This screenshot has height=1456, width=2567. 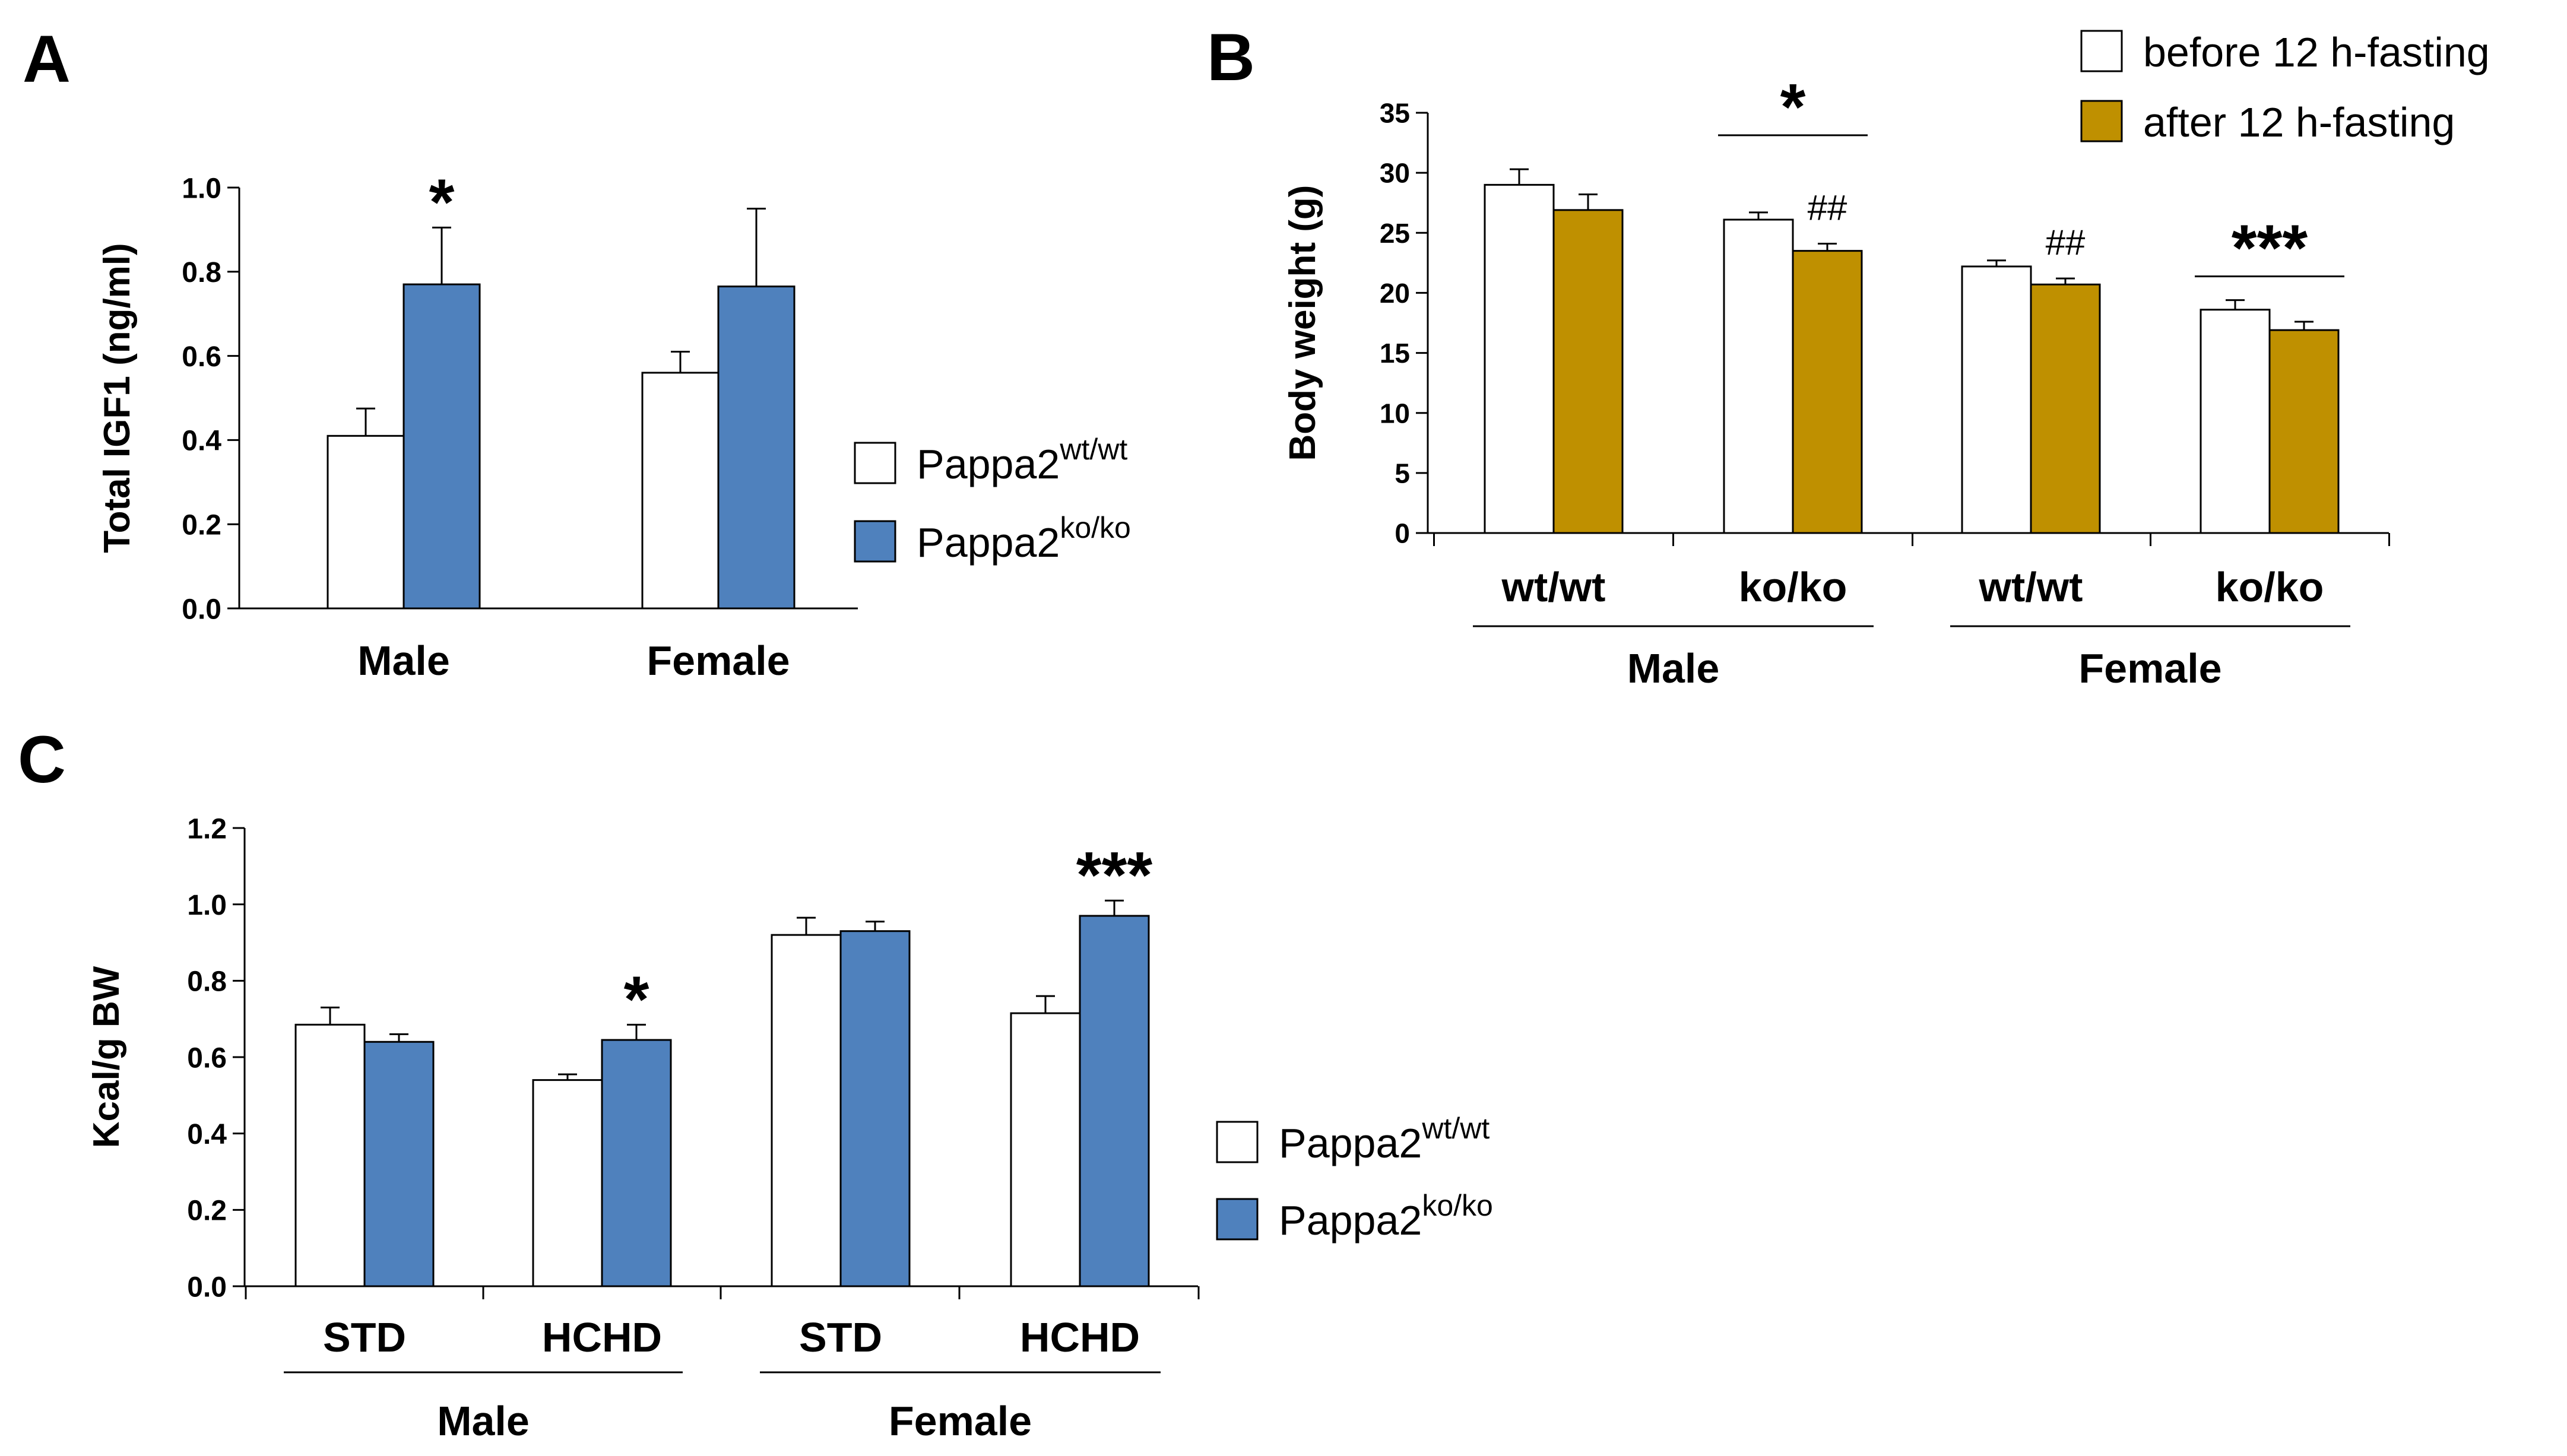 I want to click on legend-label-a: Pappa2ko/ko, so click(x=1024, y=538).